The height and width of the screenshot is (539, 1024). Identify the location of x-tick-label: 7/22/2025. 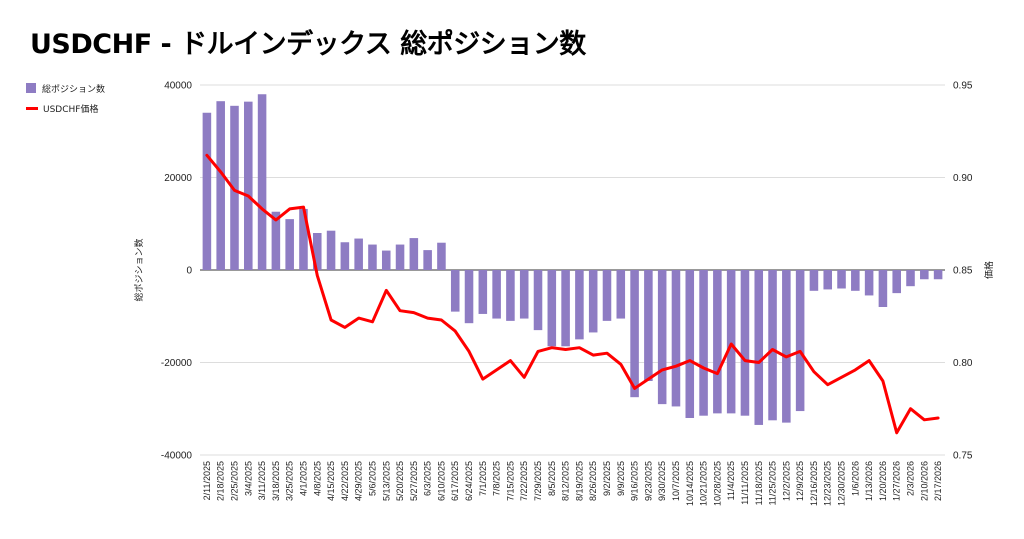
(524, 481).